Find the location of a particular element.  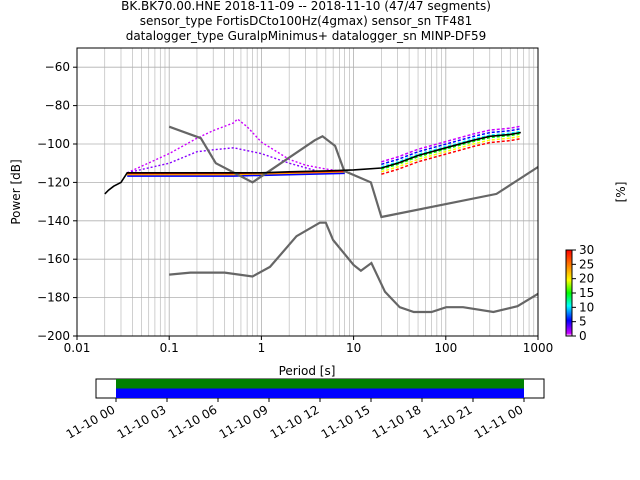

y-tick-label: −60 is located at coordinates (57, 67).